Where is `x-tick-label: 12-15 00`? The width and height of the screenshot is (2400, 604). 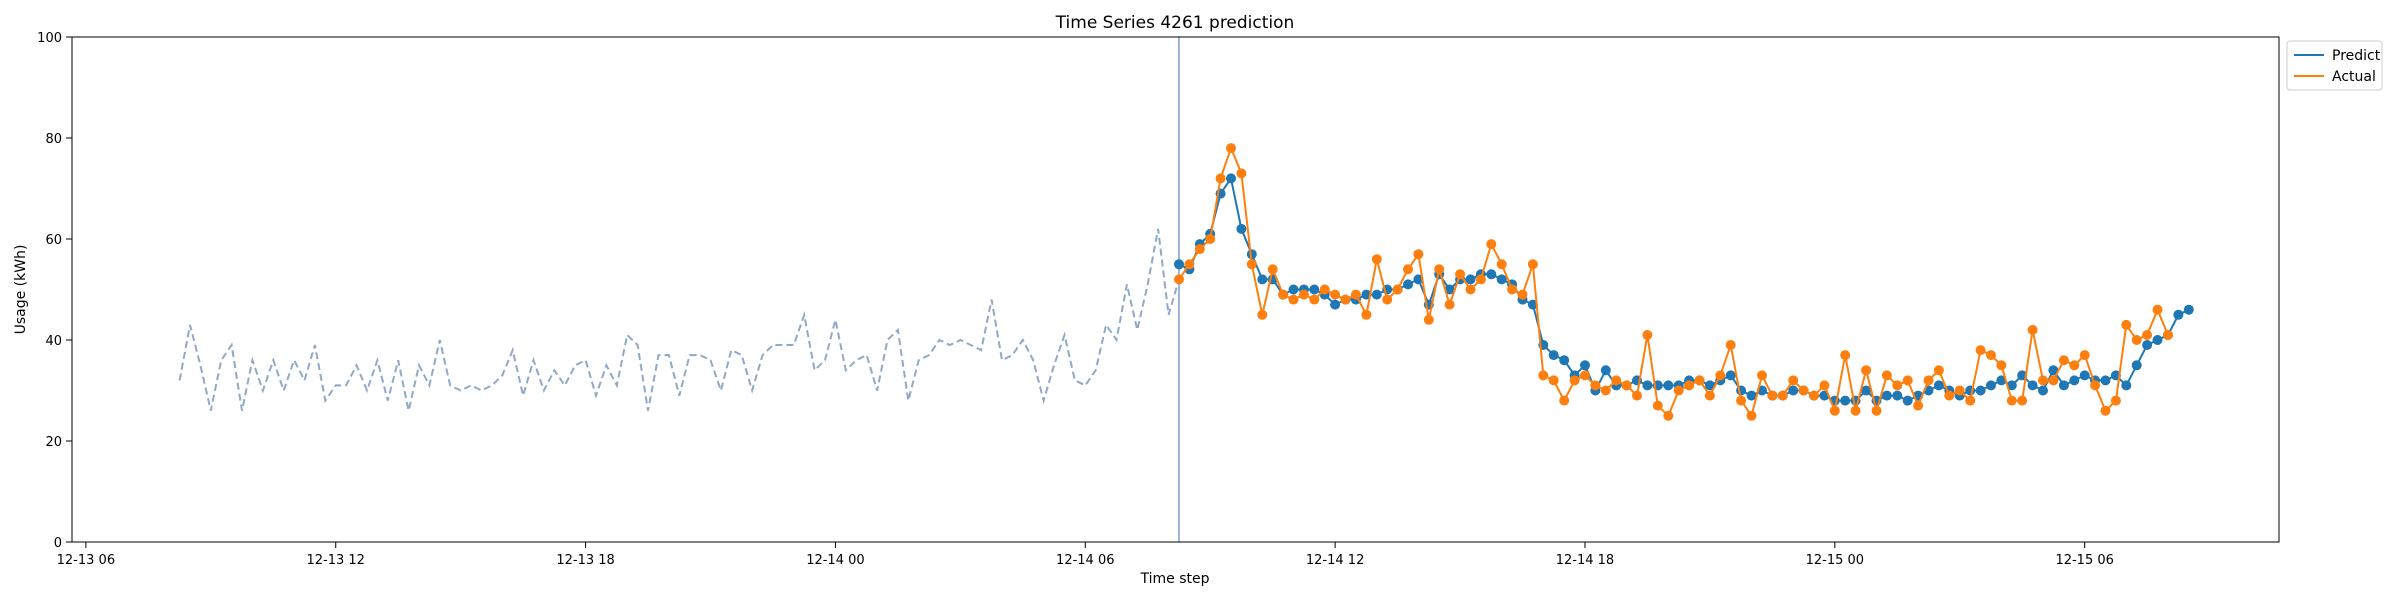
x-tick-label: 12-15 00 is located at coordinates (1835, 560).